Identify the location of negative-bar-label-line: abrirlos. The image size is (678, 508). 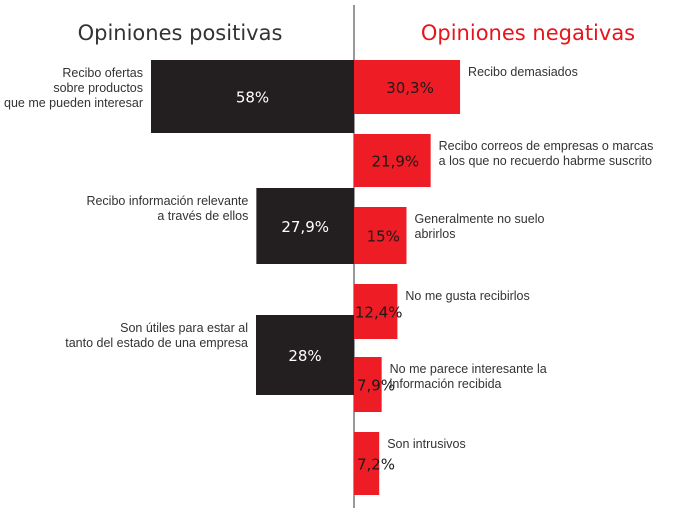
(435, 234).